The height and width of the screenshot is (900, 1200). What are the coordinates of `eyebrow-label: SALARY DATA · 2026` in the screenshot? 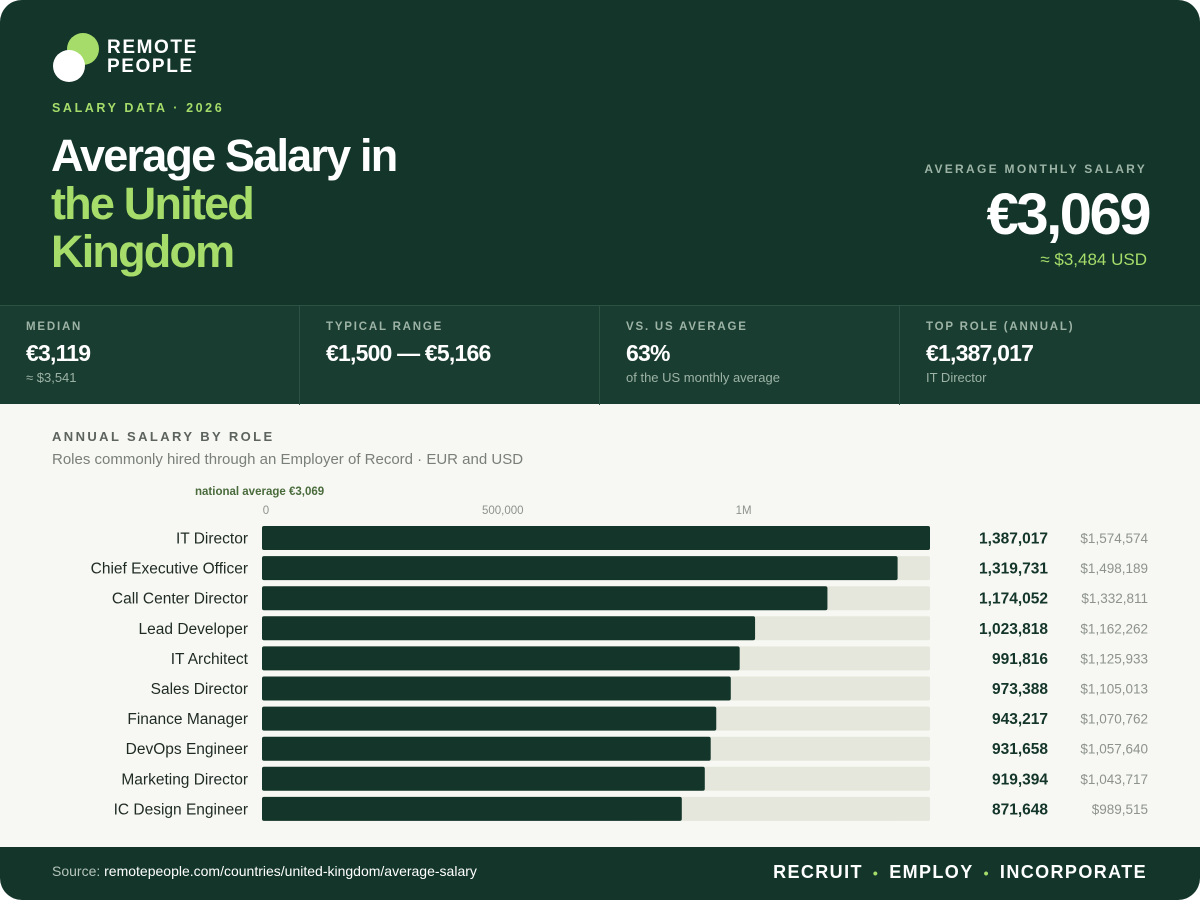 It's located at (138, 108).